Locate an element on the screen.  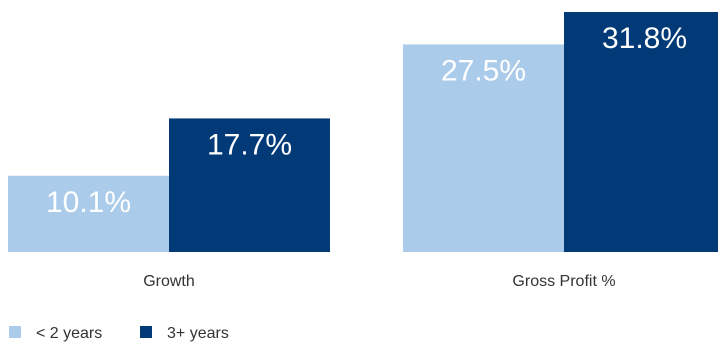
legend-label-lt-2-years: < 2 years is located at coordinates (69, 333).